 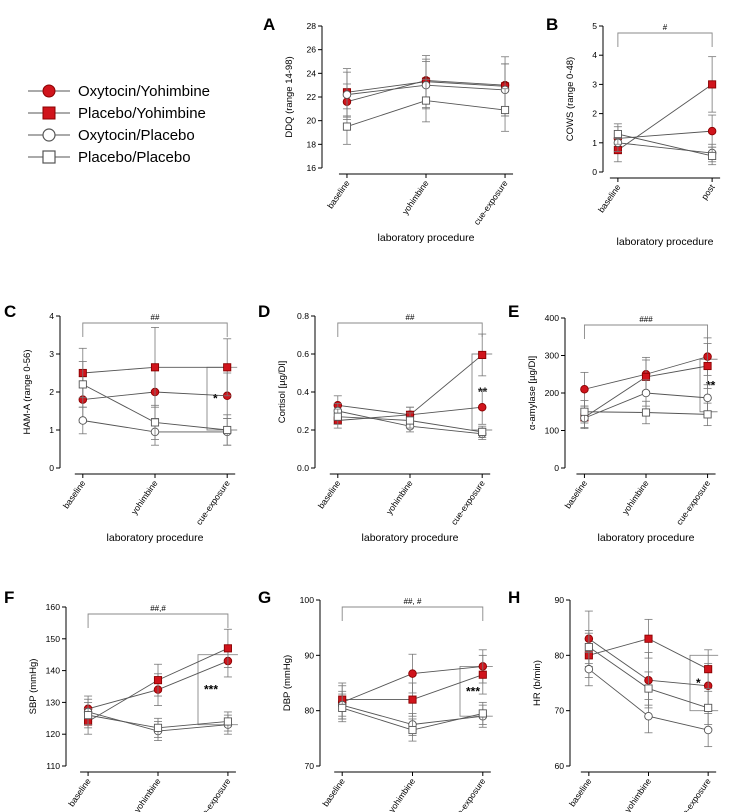 What do you see at coordinates (303, 430) in the screenshot?
I see `y-tick-label: 0.2` at bounding box center [303, 430].